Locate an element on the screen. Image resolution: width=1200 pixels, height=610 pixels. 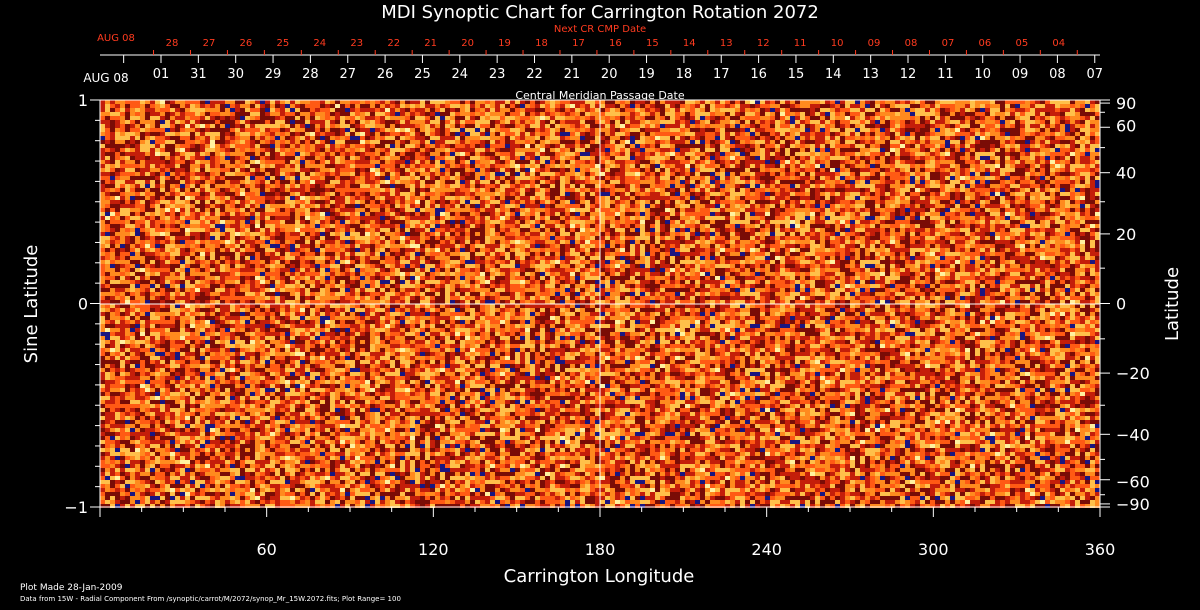
x-tick-label: 360 is located at coordinates (1100, 549).